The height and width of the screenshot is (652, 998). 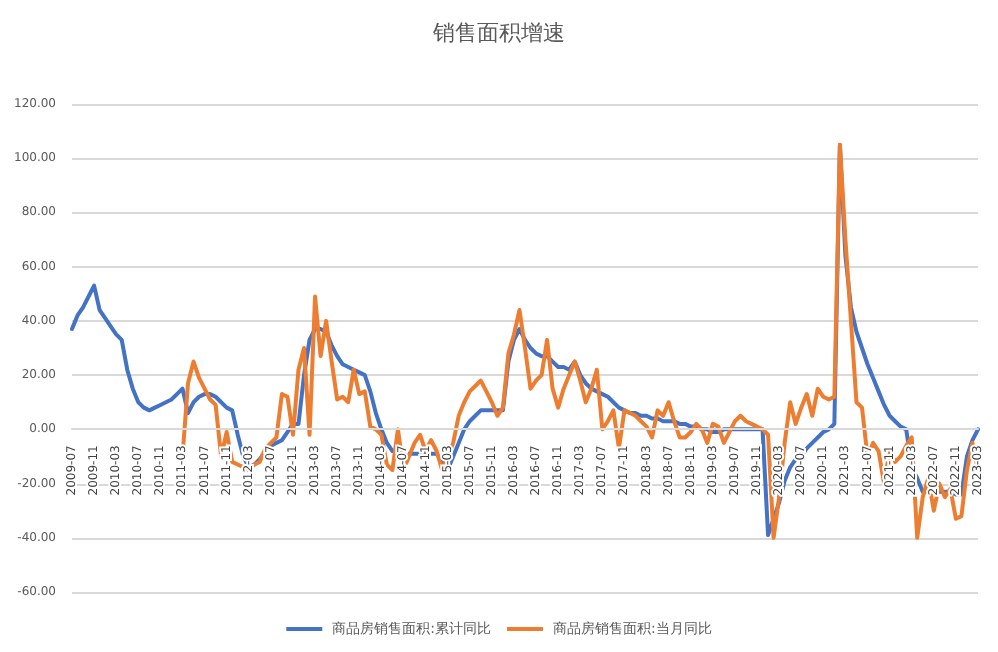 What do you see at coordinates (498, 33) in the screenshot?
I see `chart-title: 销售面积增速` at bounding box center [498, 33].